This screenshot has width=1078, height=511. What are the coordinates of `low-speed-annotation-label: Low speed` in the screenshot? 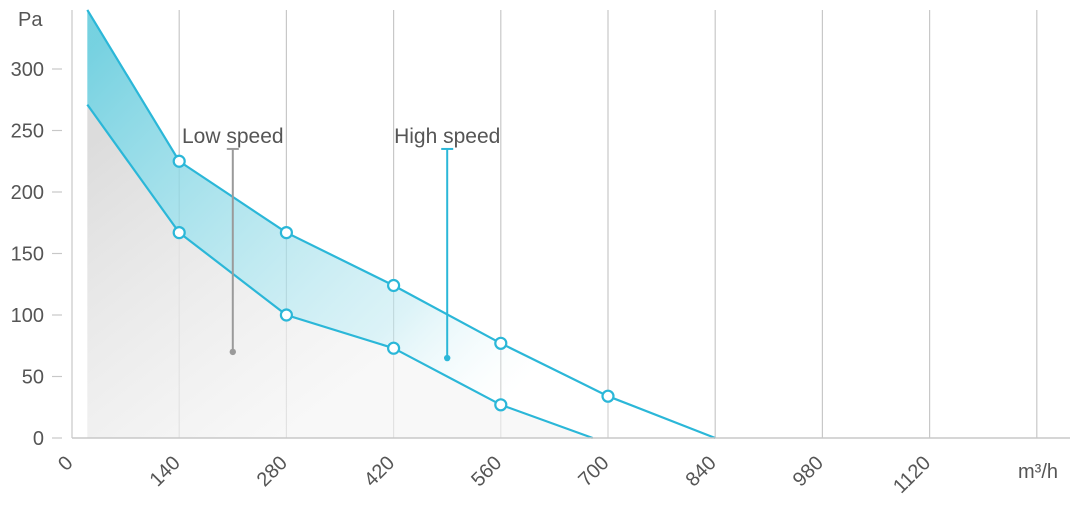 It's located at (233, 136).